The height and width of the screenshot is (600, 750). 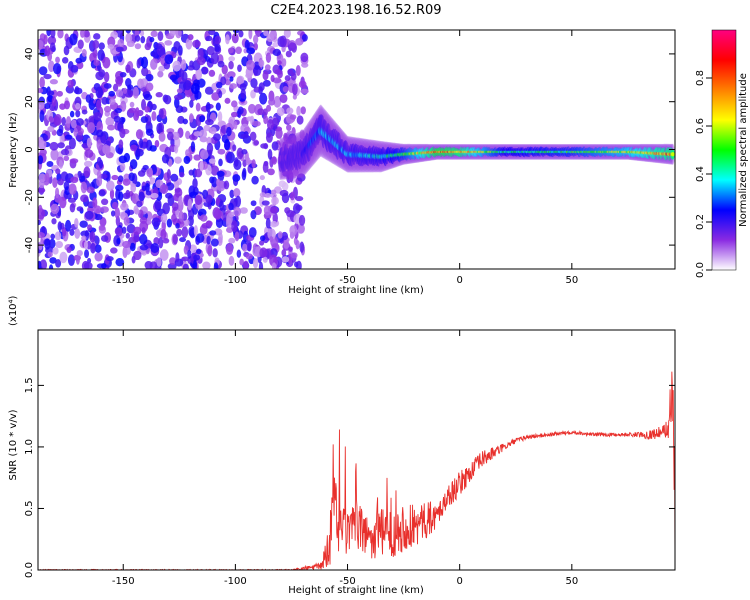 I want to click on colorbar-tick-label: 0.8, so click(x=700, y=78).